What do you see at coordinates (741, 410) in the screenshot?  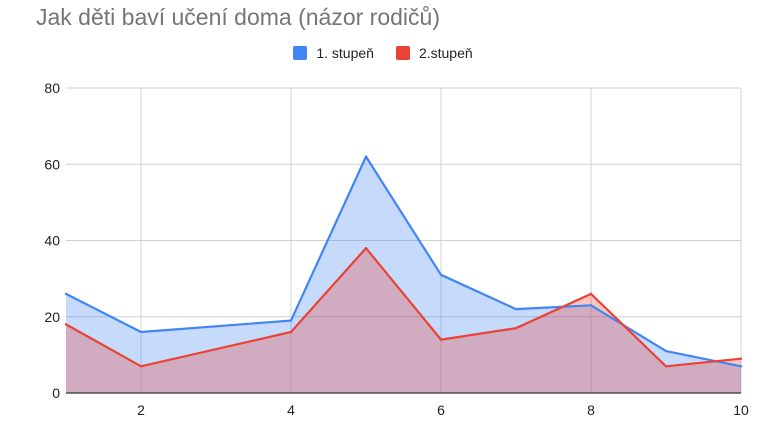 I see `x-tick-label: 10` at bounding box center [741, 410].